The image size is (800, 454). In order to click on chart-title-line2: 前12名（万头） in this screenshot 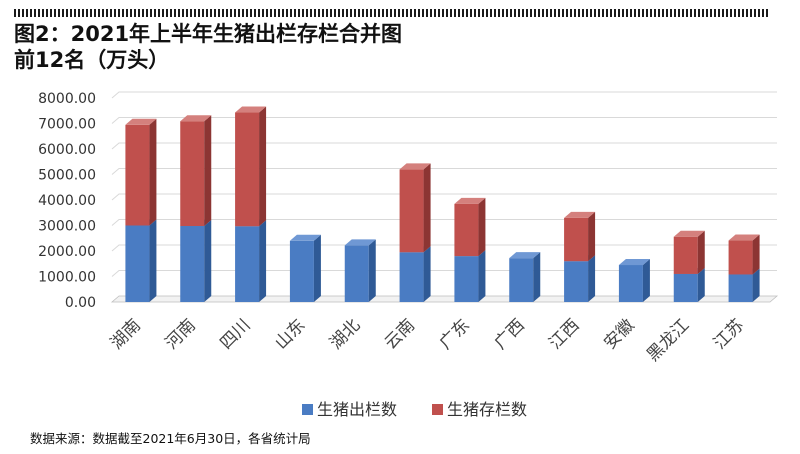, I will do `click(92, 60)`.